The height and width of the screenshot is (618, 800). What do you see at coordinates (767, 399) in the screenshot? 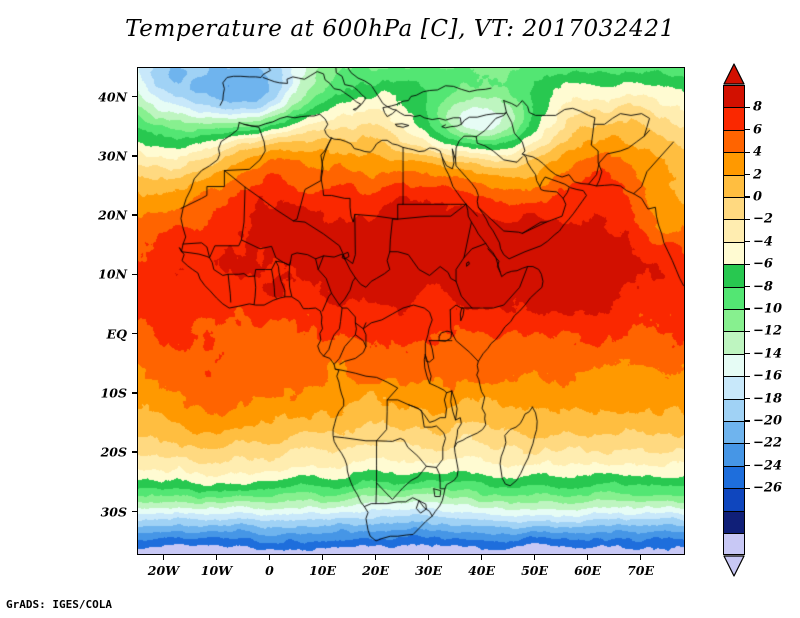
I see `colorbar-label: −18` at bounding box center [767, 399].